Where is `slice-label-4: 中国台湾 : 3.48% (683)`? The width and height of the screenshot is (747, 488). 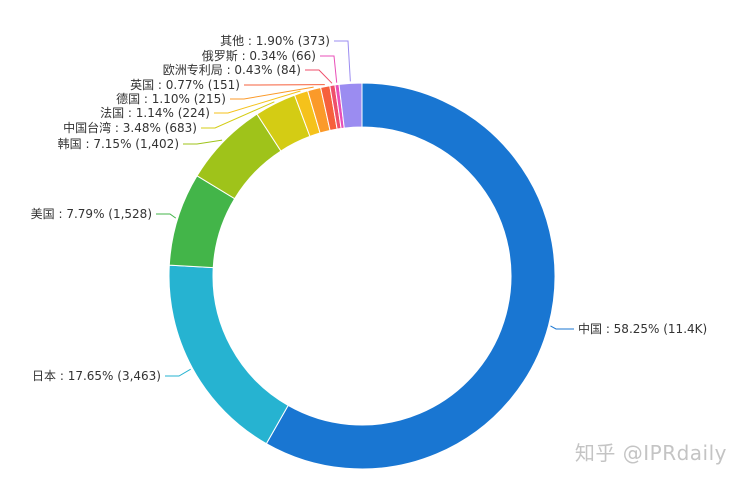 slice-label-4: 中国台湾 : 3.48% (683) is located at coordinates (130, 127).